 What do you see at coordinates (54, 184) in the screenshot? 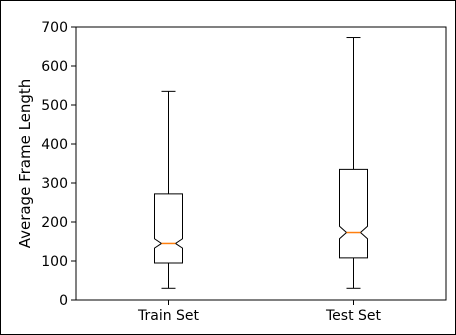
I see `y-tick-label: 300` at bounding box center [54, 184].